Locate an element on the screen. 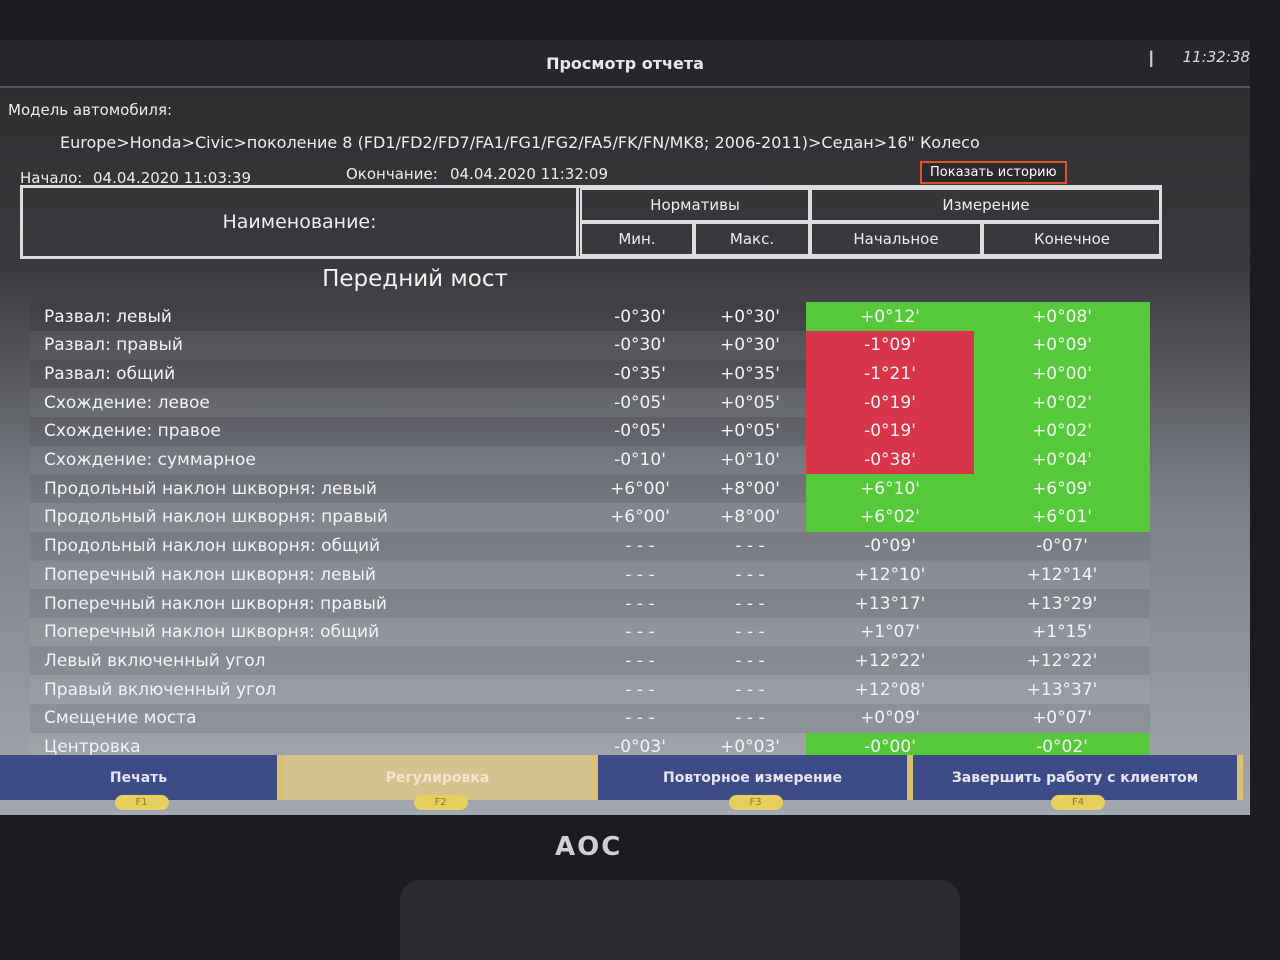 The width and height of the screenshot is (1280, 960). initial-value: +12°08' is located at coordinates (890, 689).